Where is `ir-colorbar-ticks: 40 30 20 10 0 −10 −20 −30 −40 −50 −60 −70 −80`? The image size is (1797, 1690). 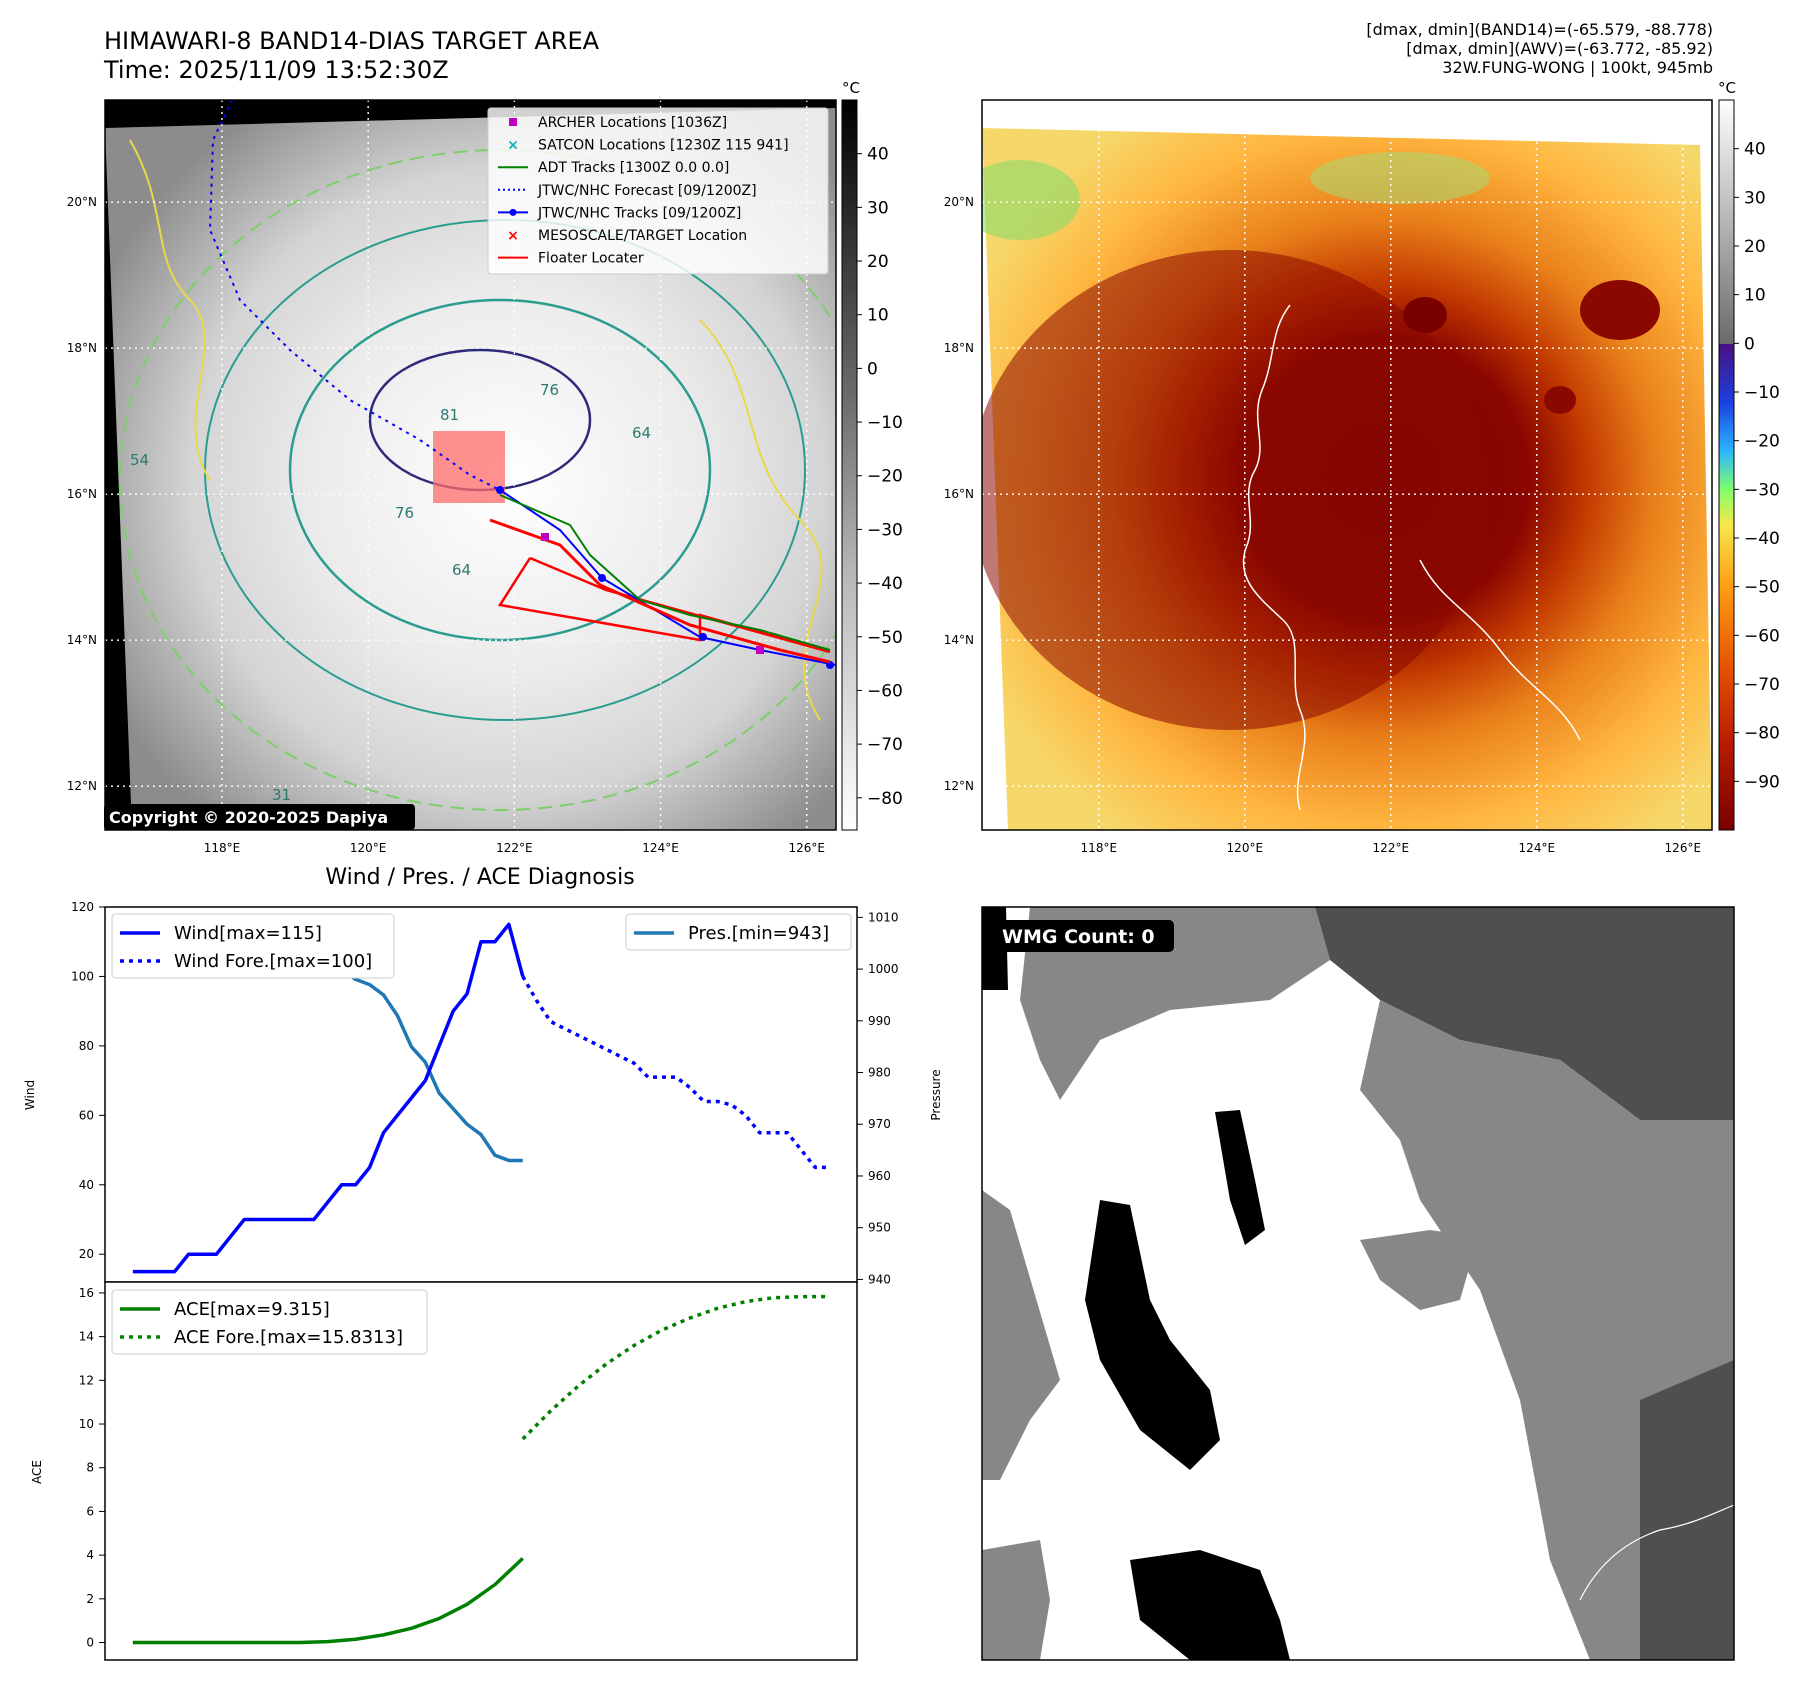 ir-colorbar-ticks: 40 30 20 10 0 −10 −20 −30 −40 −50 −60 −70 −80 is located at coordinates (880, 477).